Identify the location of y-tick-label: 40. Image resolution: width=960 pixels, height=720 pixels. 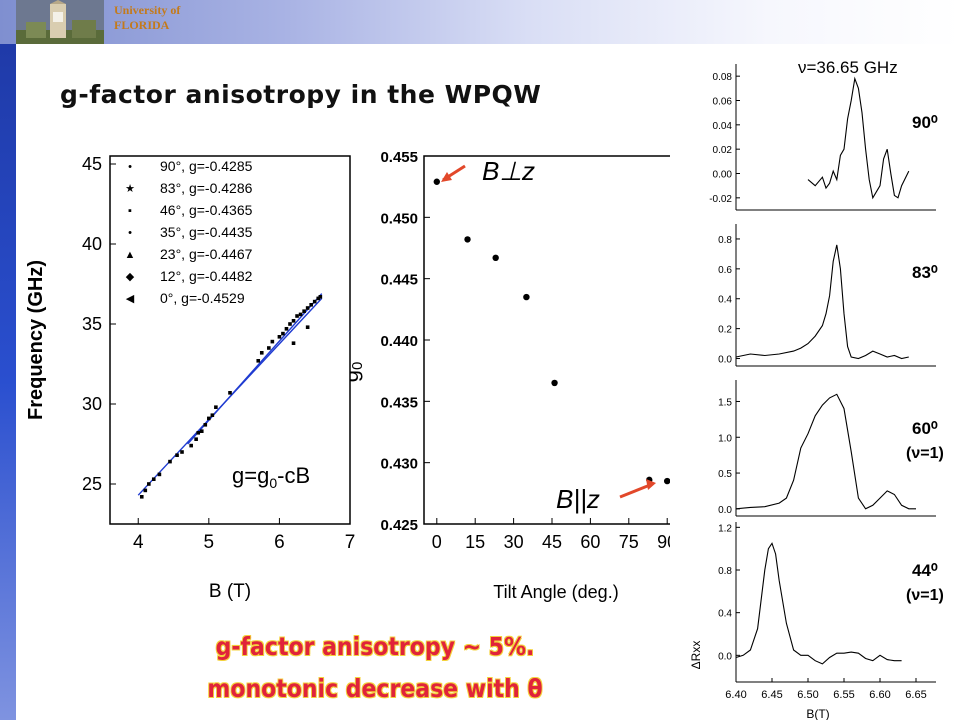
(92, 244).